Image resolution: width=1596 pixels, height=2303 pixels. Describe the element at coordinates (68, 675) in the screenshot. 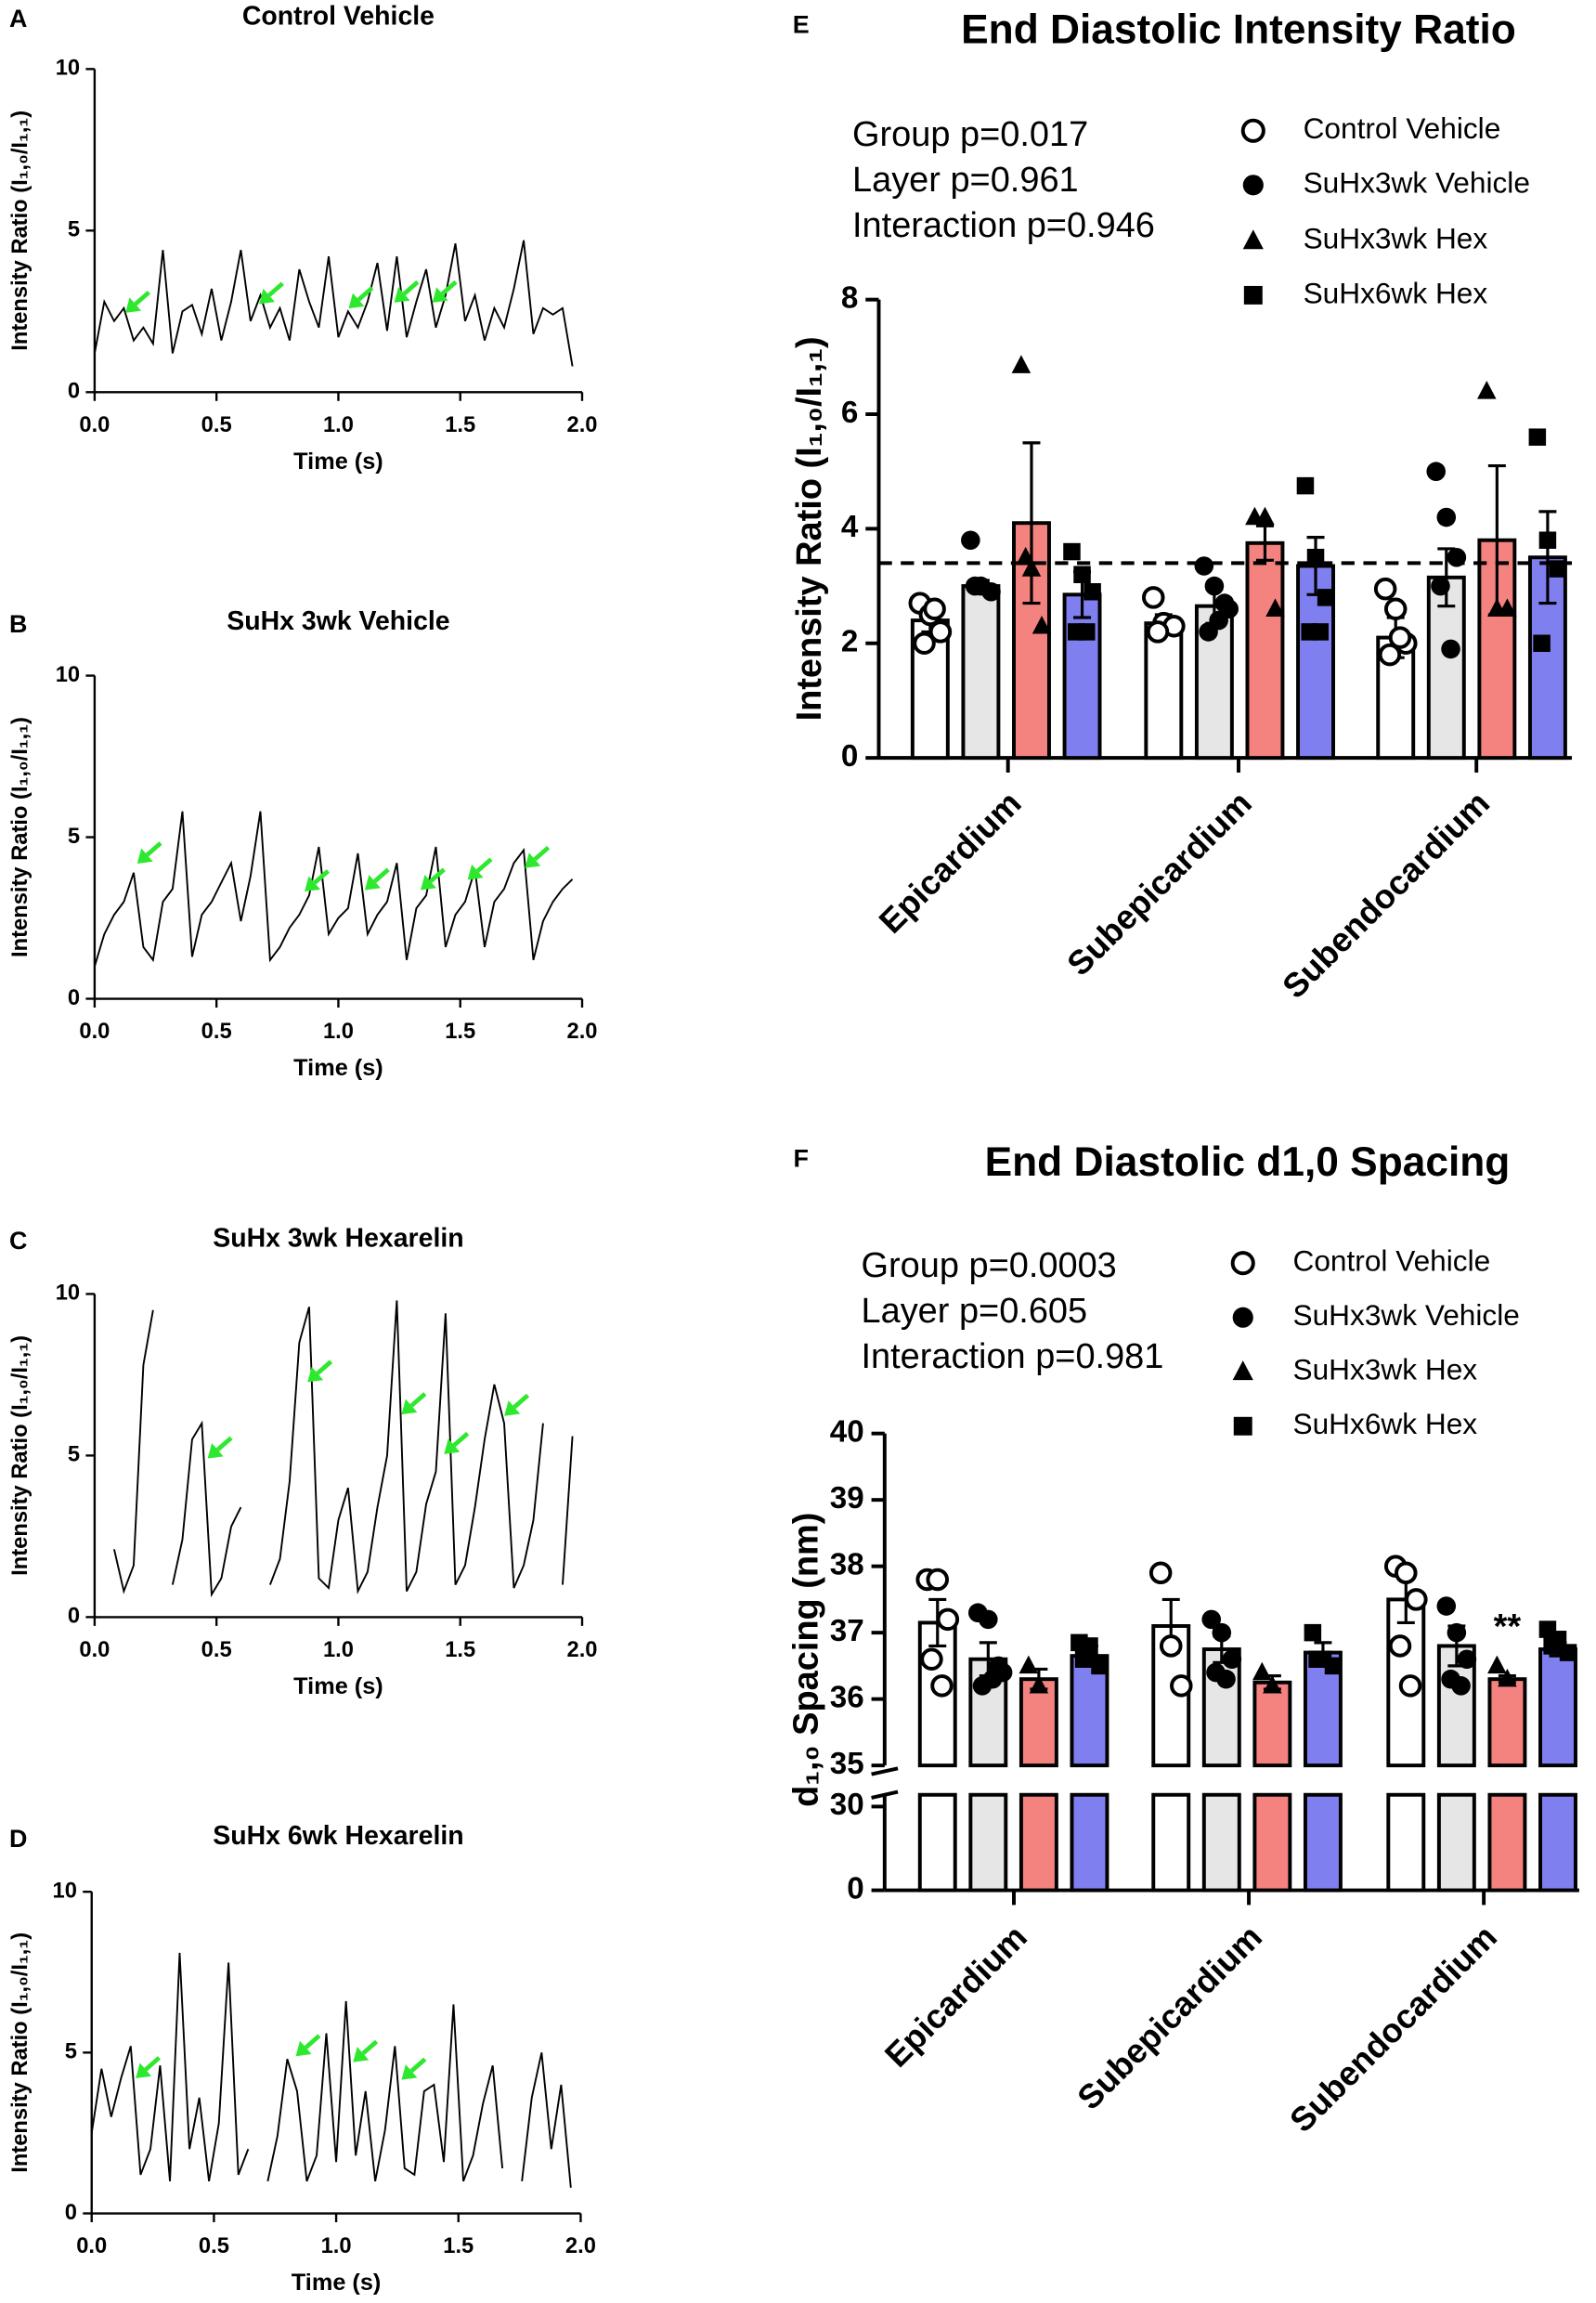

I see `y-tick-label: 10` at that location.